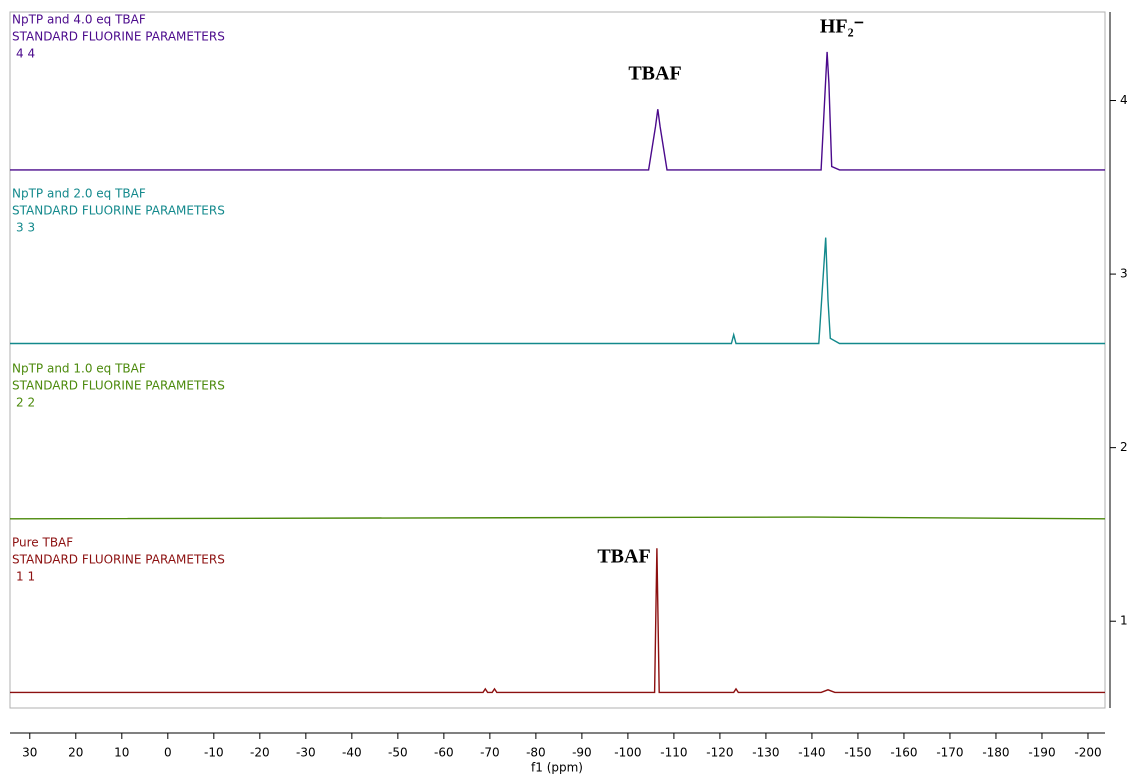 Image resolution: width=1128 pixels, height=778 pixels. What do you see at coordinates (627, 753) in the screenshot?
I see `x-tick-label: -100` at bounding box center [627, 753].